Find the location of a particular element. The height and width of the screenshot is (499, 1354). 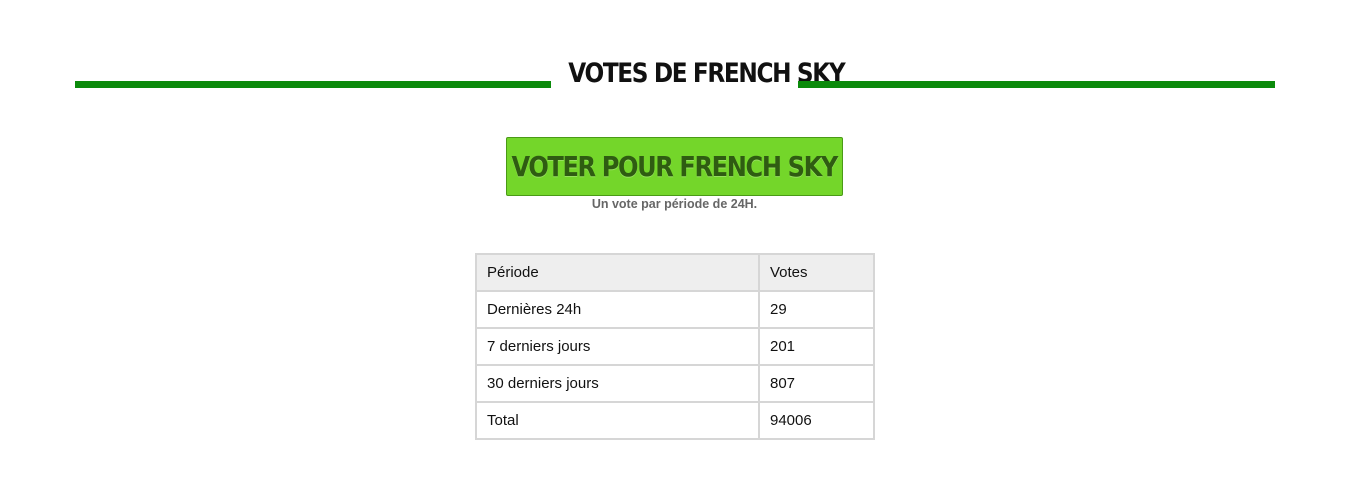

header-rule-left is located at coordinates (313, 84).